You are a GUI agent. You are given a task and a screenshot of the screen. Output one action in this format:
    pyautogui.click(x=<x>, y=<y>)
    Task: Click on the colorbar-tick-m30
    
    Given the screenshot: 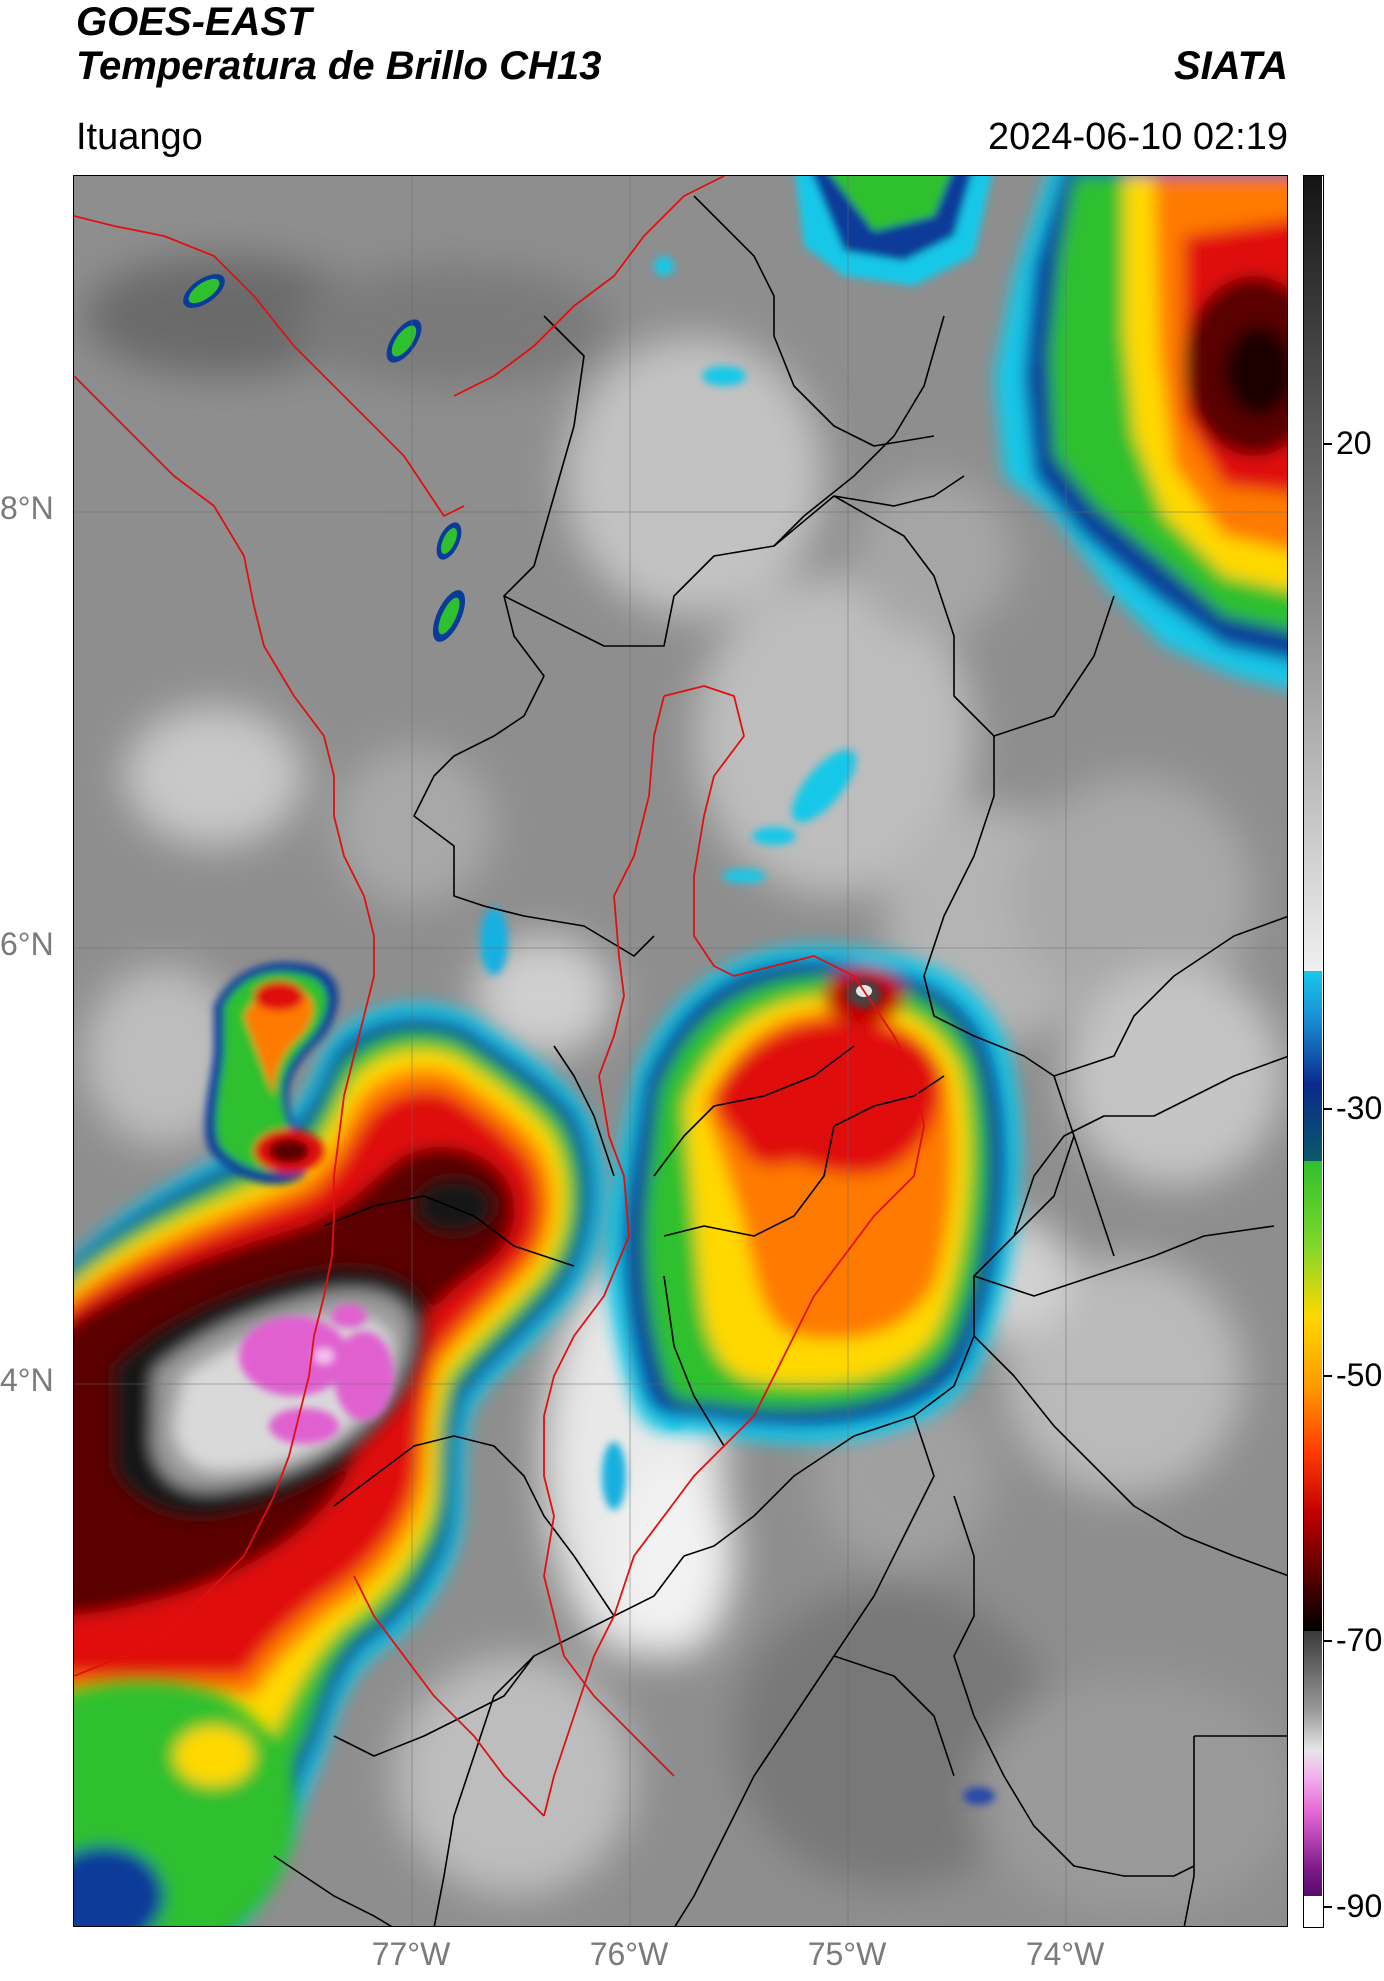 What is the action you would take?
    pyautogui.click(x=1328, y=1109)
    